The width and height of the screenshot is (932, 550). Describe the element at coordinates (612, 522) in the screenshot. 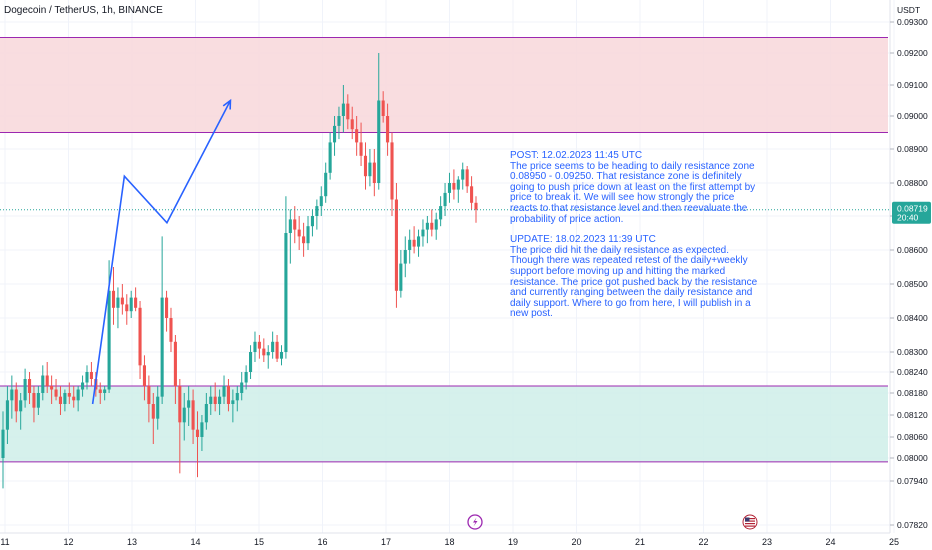

I see `event-markers` at that location.